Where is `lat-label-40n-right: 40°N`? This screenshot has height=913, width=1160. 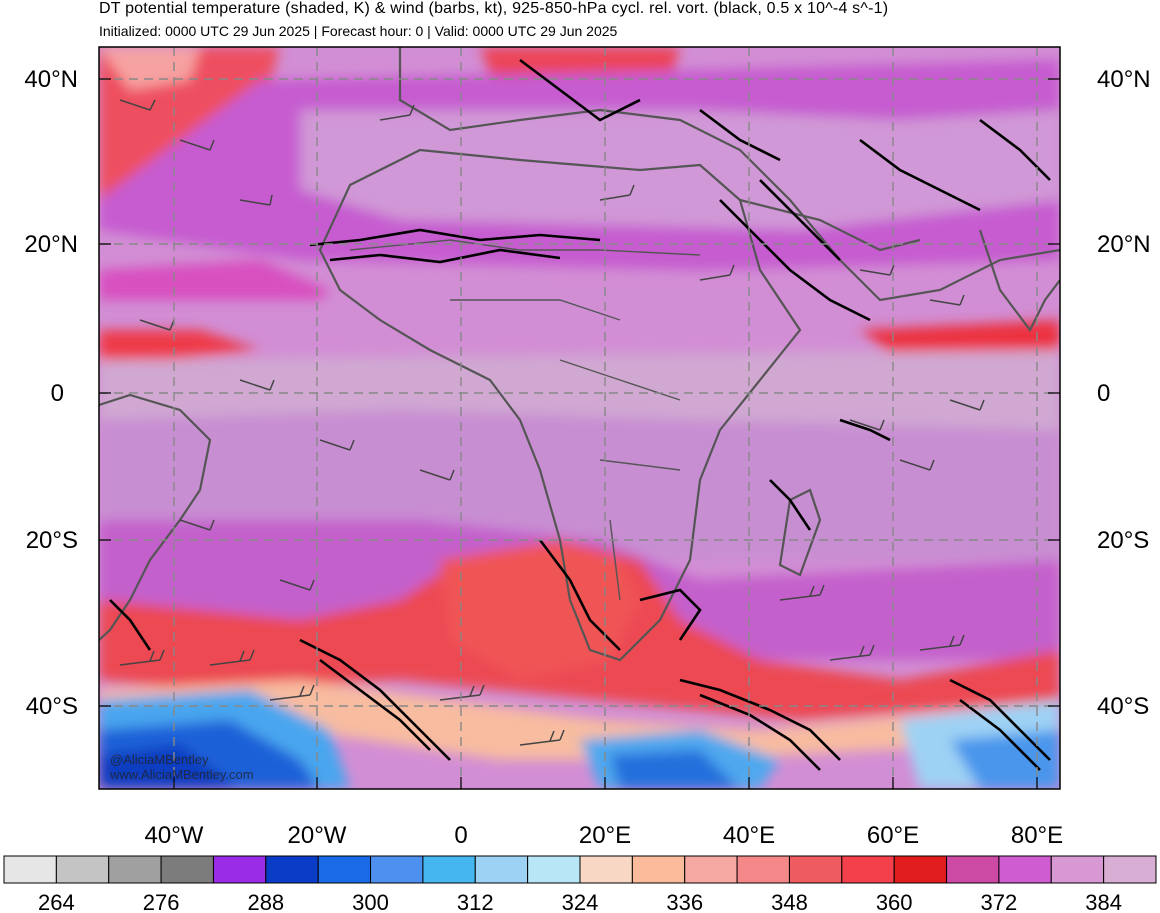
lat-label-40n-right: 40°N is located at coordinates (1124, 79).